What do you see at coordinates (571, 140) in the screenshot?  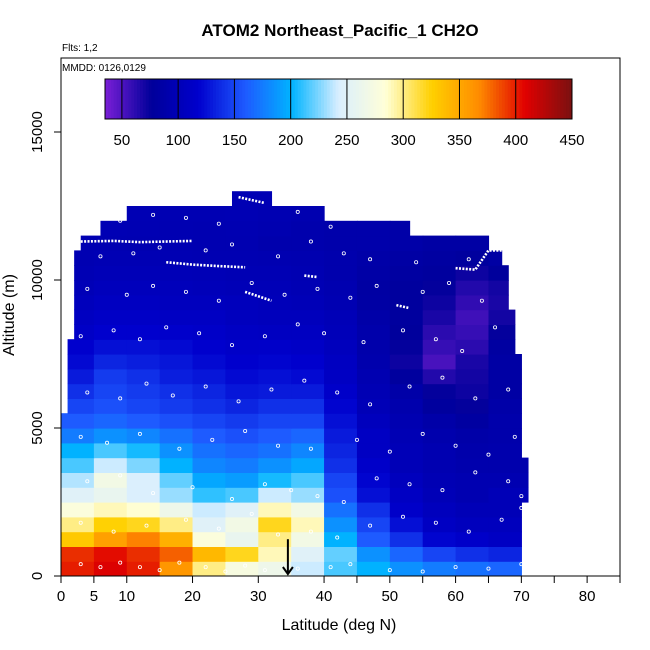 I see `colorbar-tick-label: 450` at bounding box center [571, 140].